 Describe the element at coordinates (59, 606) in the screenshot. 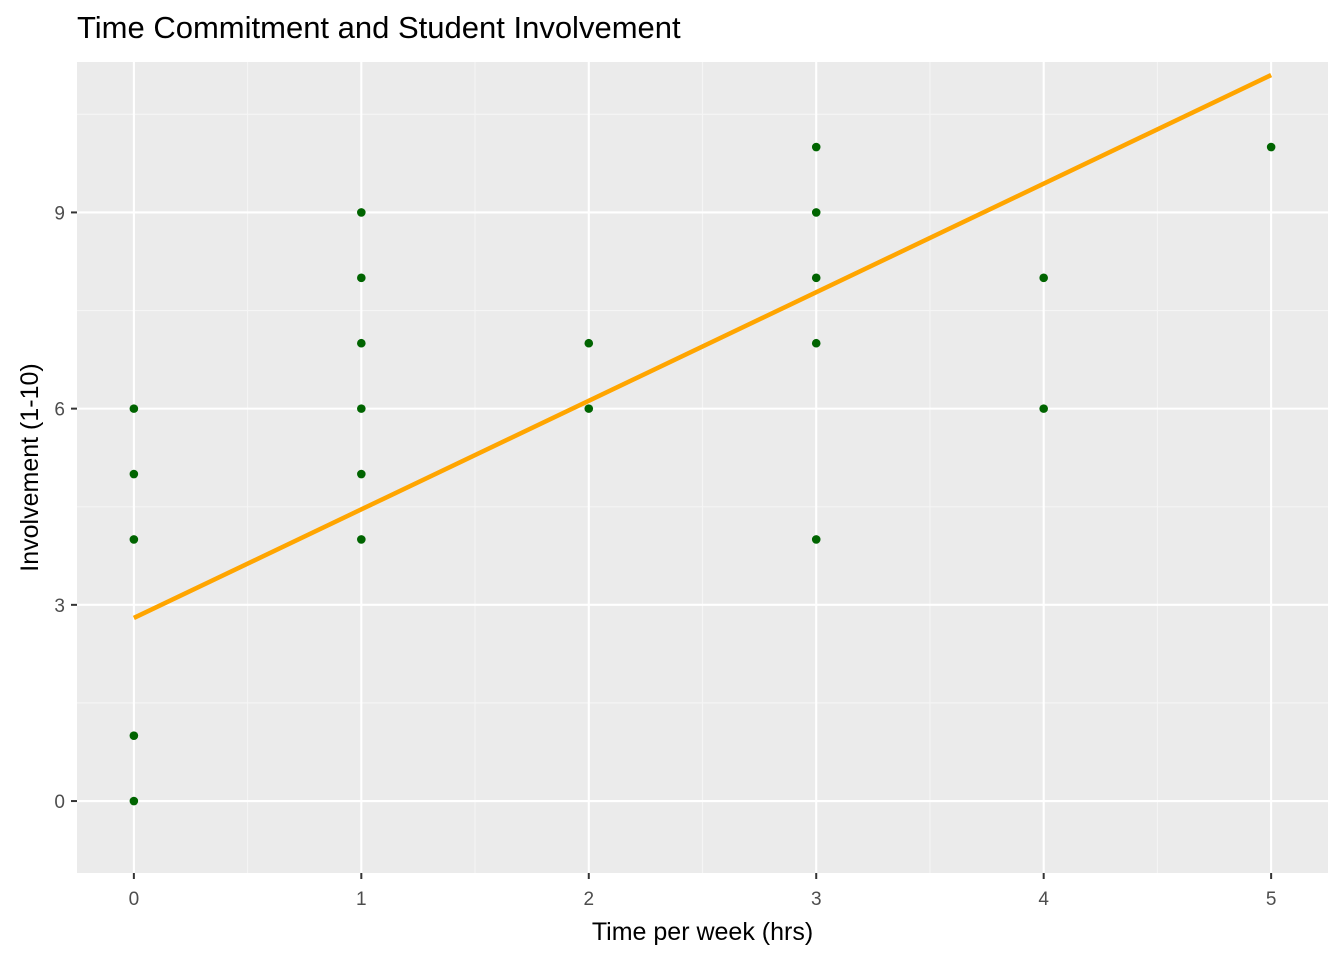

I see `y-tick-label: 3` at that location.